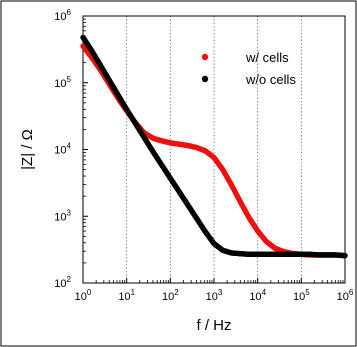  What do you see at coordinates (213, 325) in the screenshot?
I see `x-axis-label: f / Hz` at bounding box center [213, 325].